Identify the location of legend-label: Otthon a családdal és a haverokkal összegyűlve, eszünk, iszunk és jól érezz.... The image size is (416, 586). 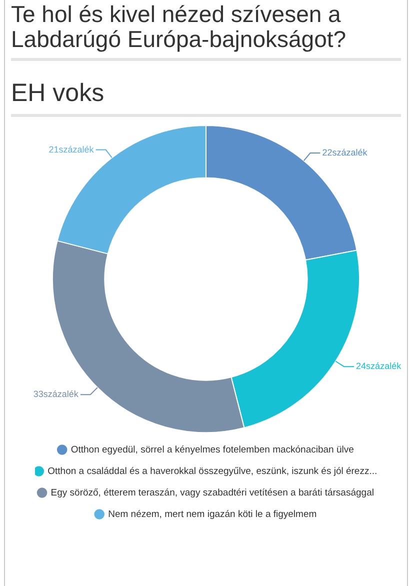
(213, 471).